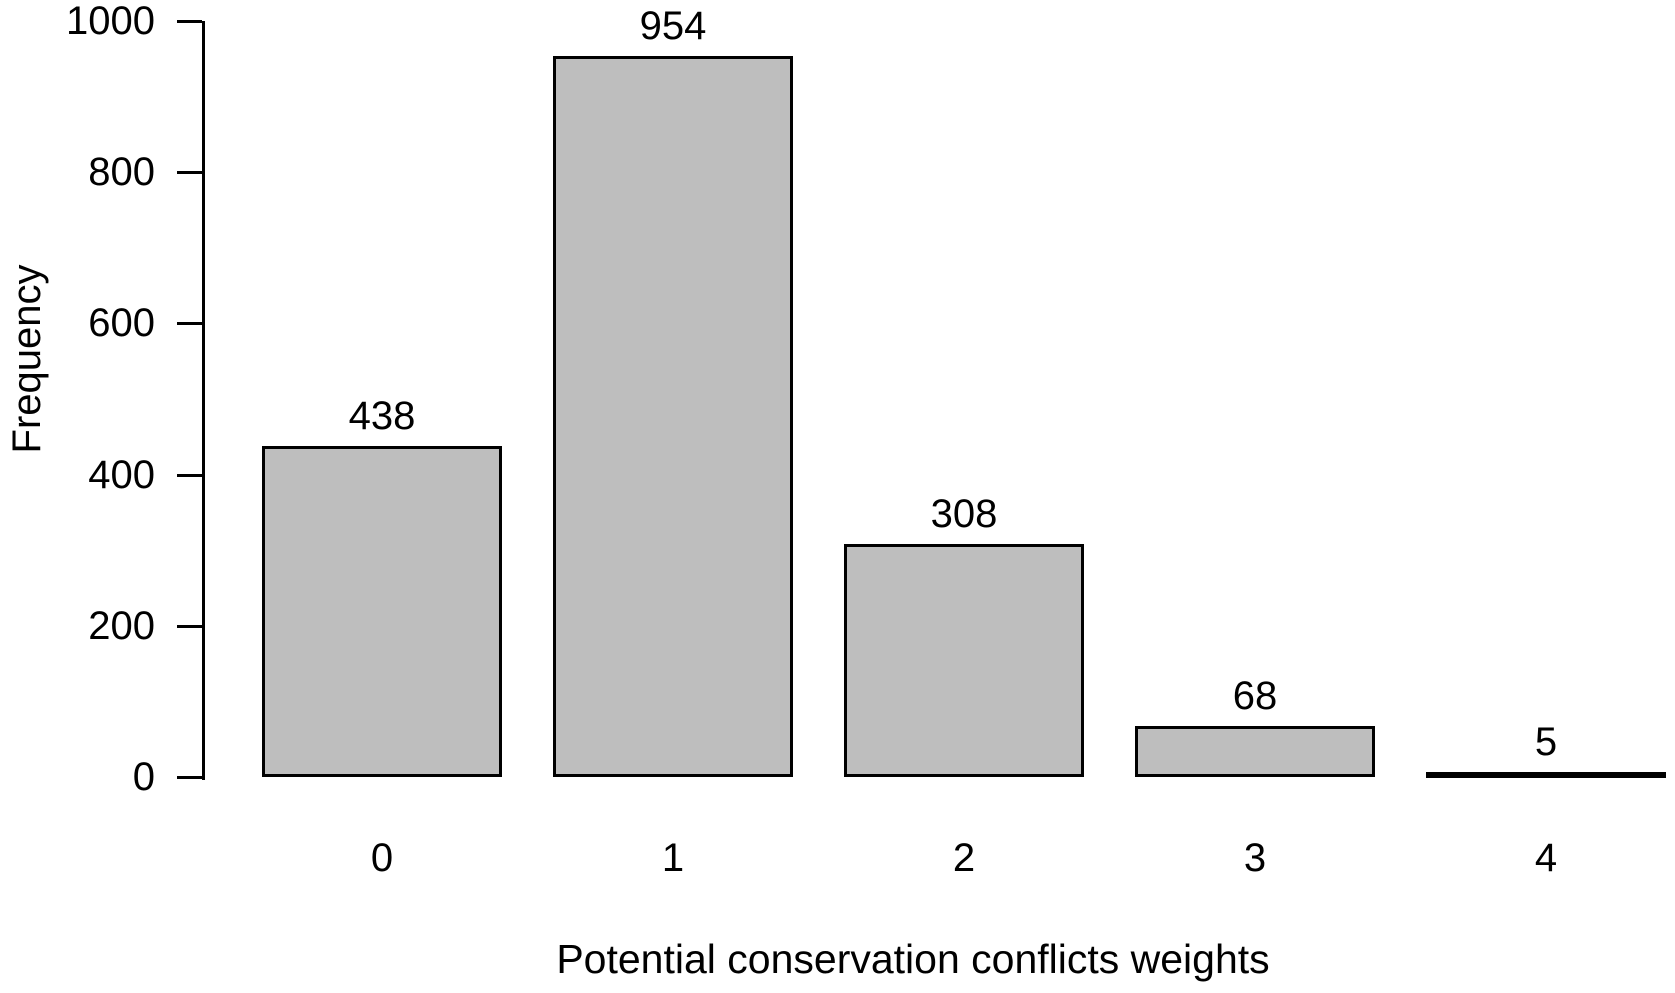 The width and height of the screenshot is (1675, 993). Describe the element at coordinates (121, 323) in the screenshot. I see `y-tick-label: 600` at that location.